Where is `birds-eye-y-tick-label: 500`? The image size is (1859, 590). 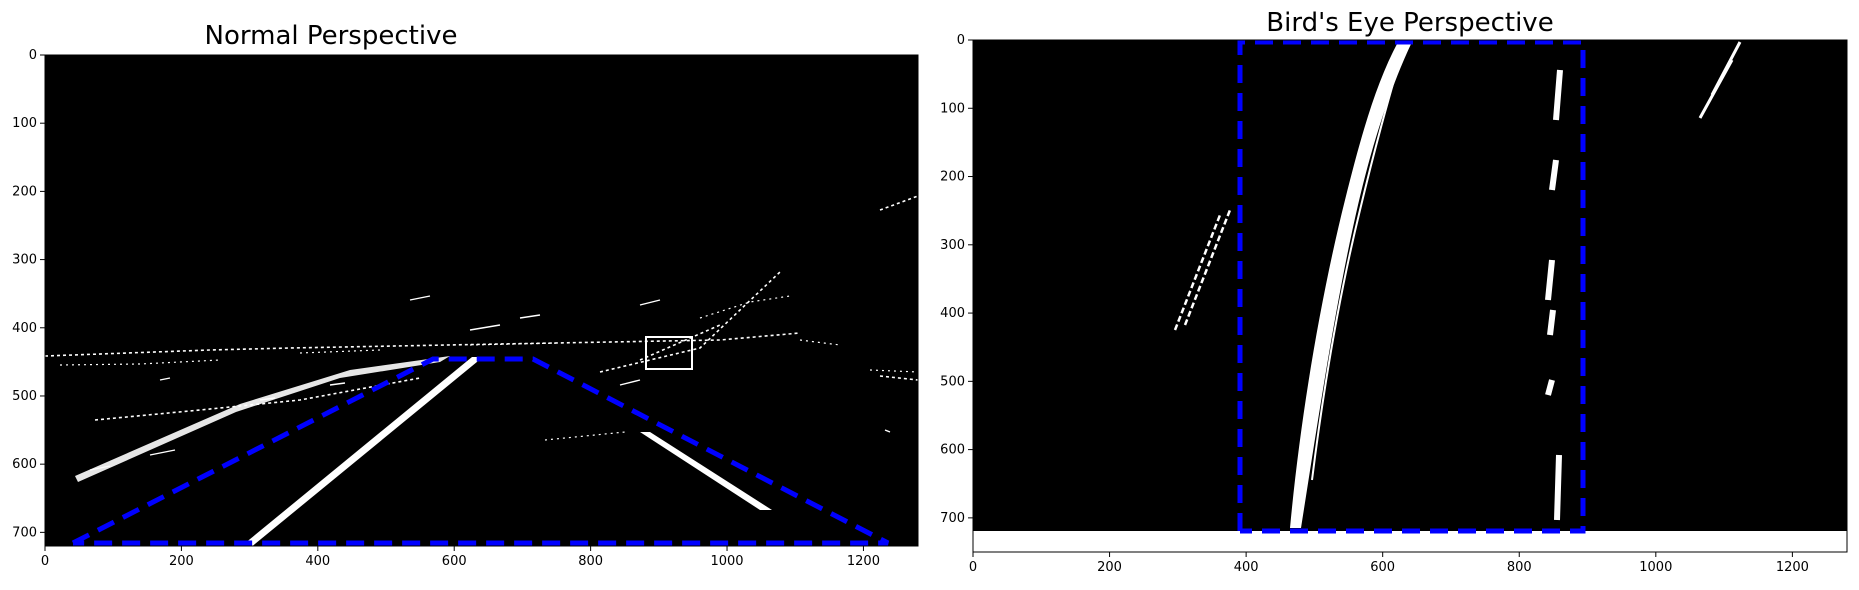
birds-eye-y-tick-label: 500 is located at coordinates (952, 381).